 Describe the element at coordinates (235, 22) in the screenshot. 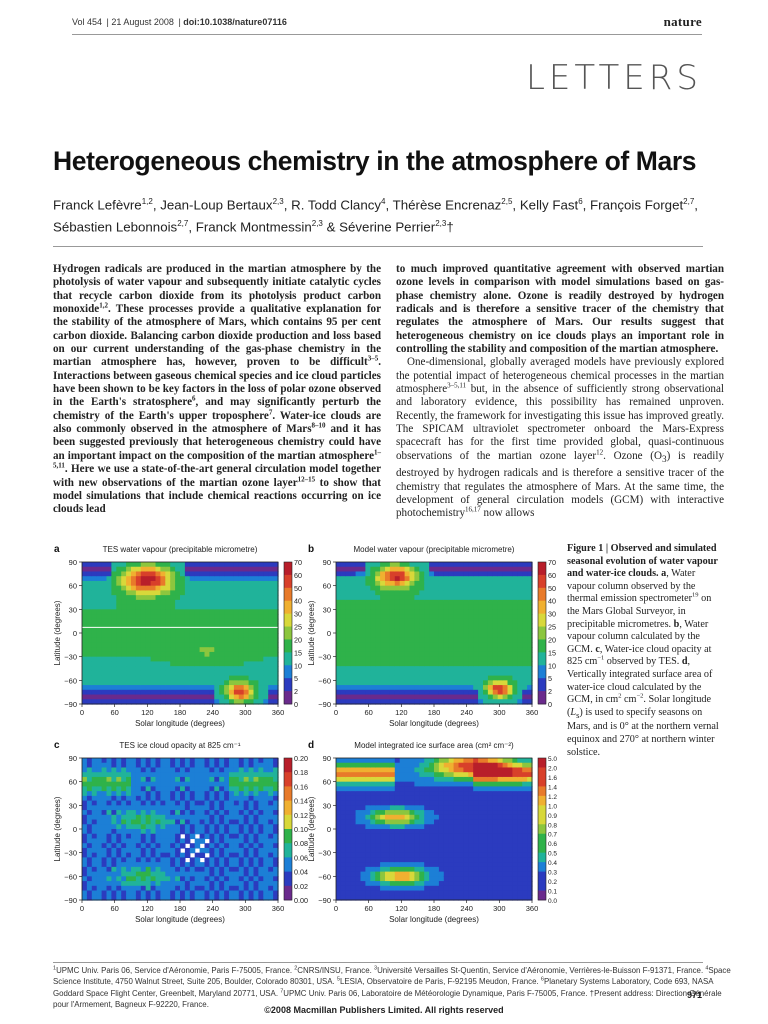

I see `doi-link: doi:10.1038/nature07116` at that location.